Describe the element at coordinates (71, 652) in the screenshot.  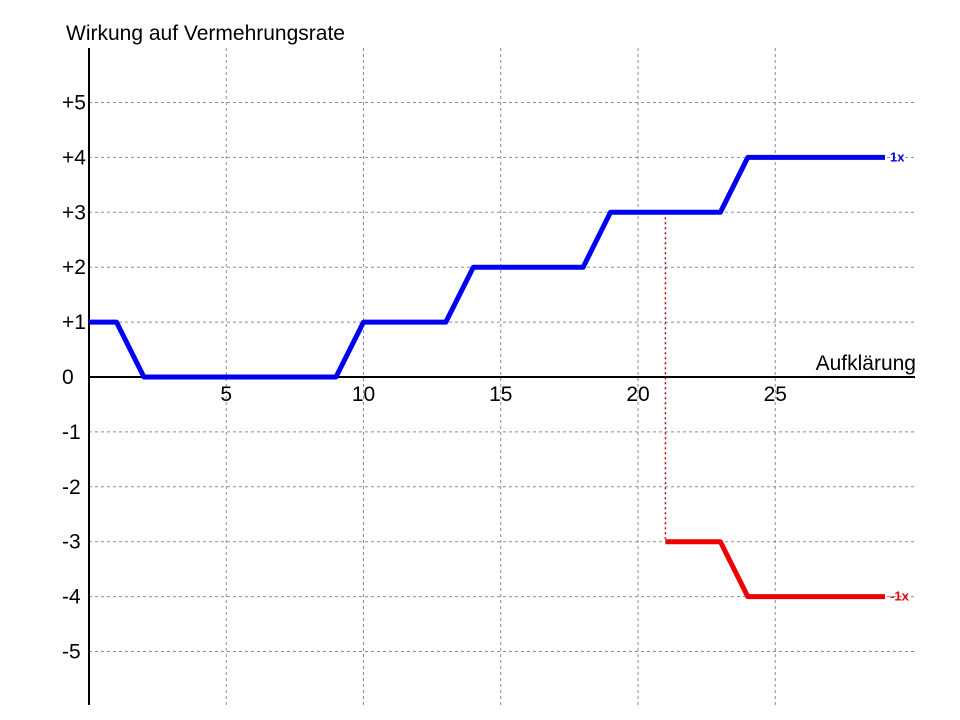
I see `y-tick-label: -5` at that location.